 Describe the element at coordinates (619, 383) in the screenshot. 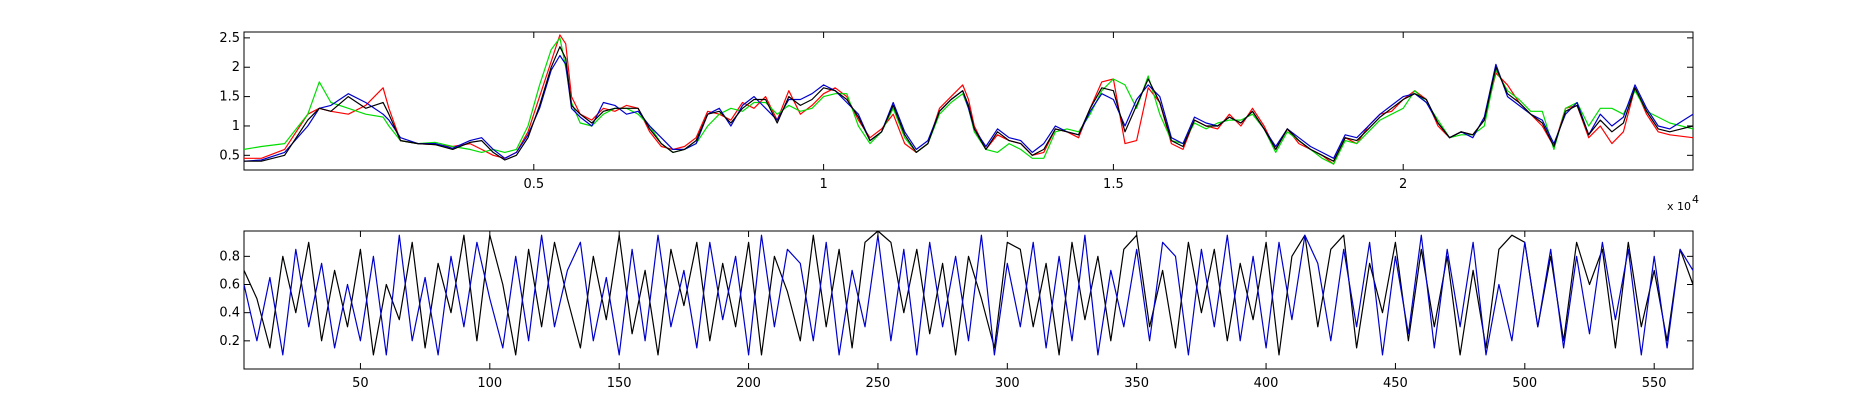

I see `x-tick-label: 150` at that location.